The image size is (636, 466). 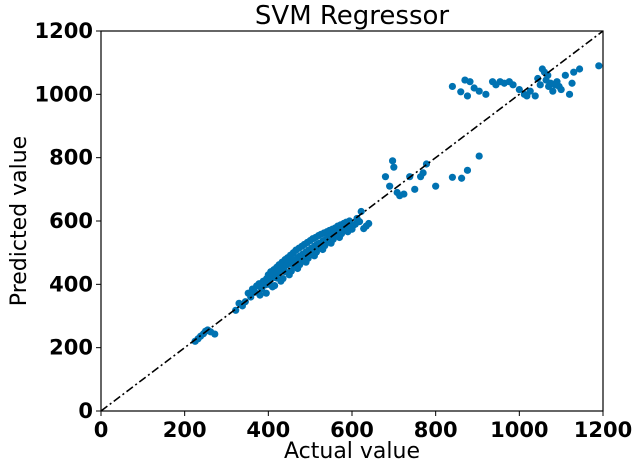 What do you see at coordinates (71, 221) in the screenshot?
I see `y-tick-label: 600` at bounding box center [71, 221].